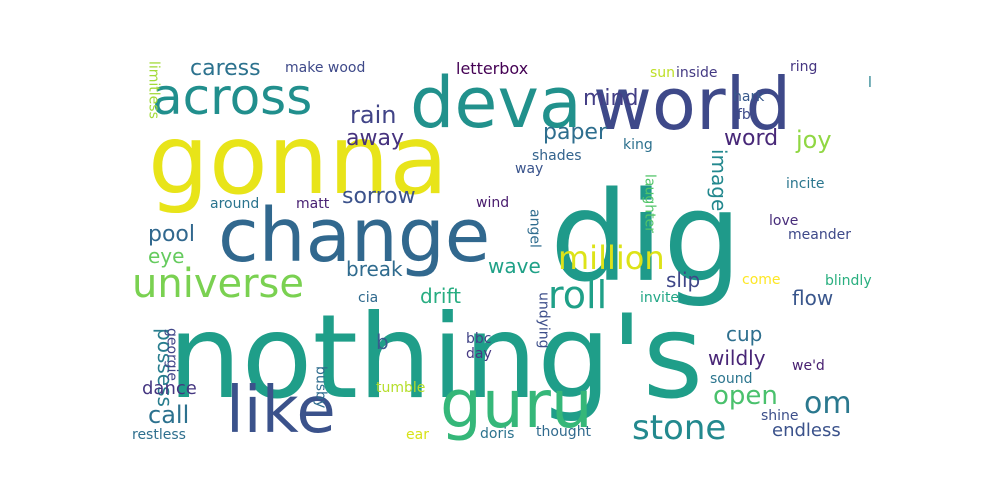 The image size is (1000, 500). Describe the element at coordinates (870, 83) in the screenshot. I see `word-life: life` at that location.